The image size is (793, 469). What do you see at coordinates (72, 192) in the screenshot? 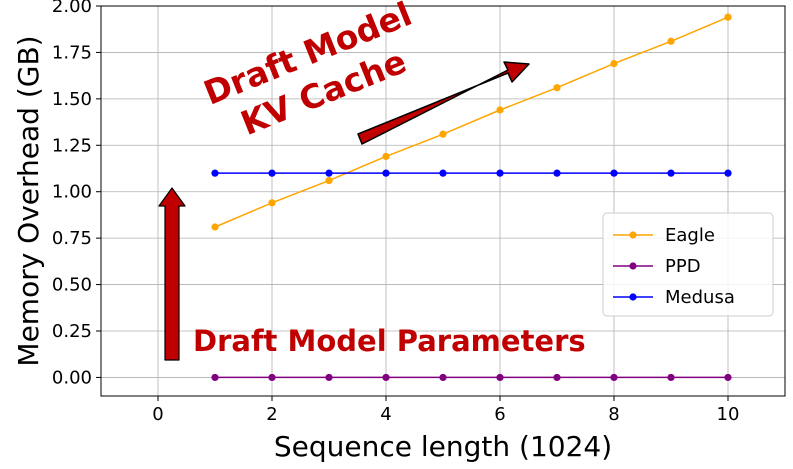
I see `y-tick-label: 1.00` at bounding box center [72, 192].